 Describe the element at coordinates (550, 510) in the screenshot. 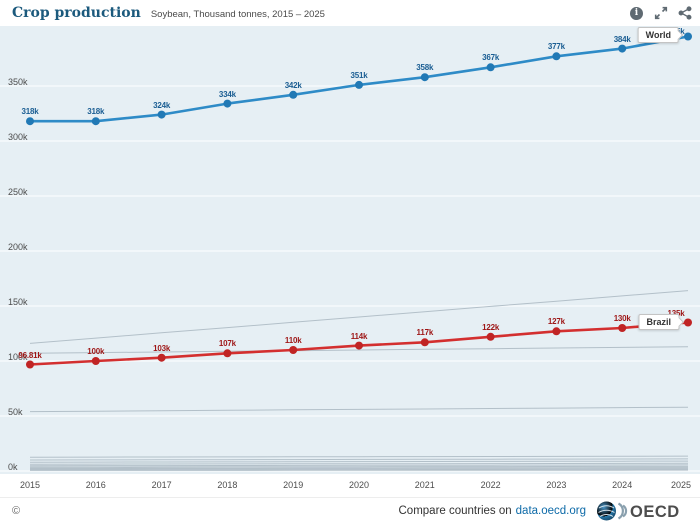

I see `data-oecd-org-link: data.oecd.org` at that location.